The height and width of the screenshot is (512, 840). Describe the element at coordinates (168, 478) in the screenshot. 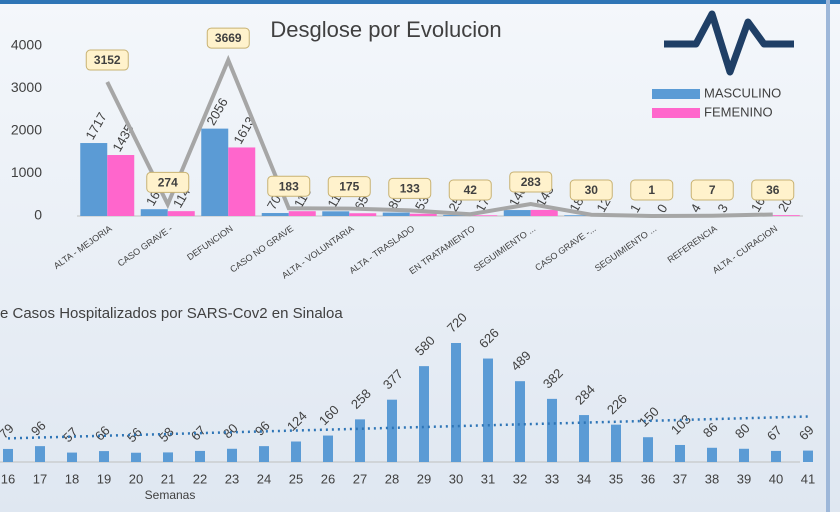

I see `x-tick-label: 21` at that location.